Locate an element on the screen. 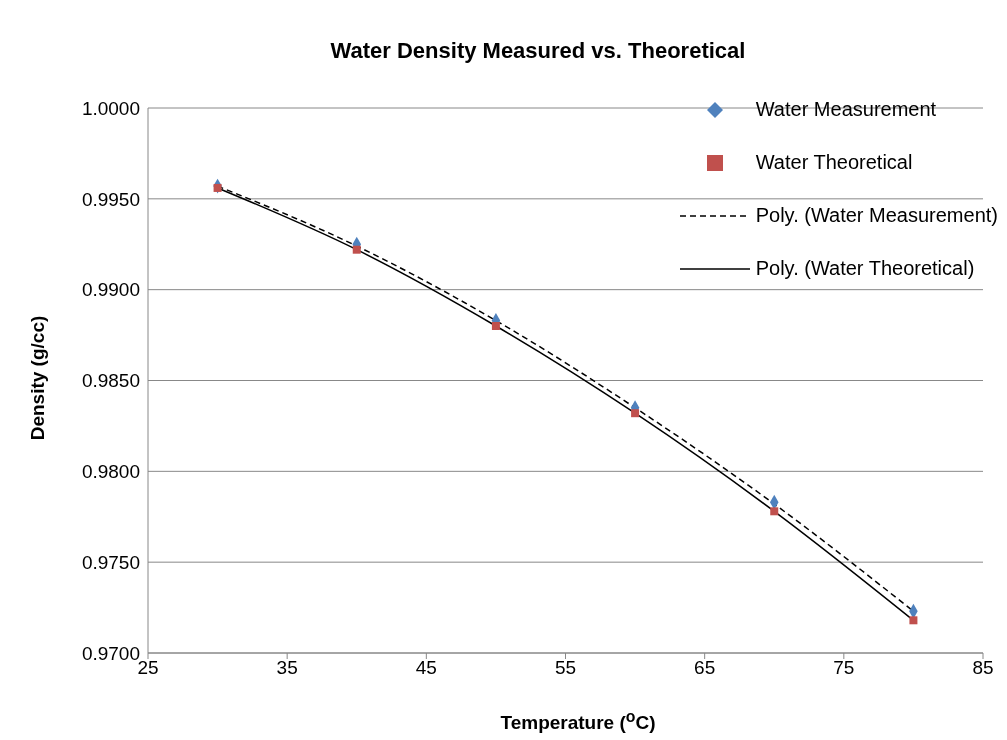 The width and height of the screenshot is (1007, 740). x-tick-label: 35 is located at coordinates (287, 668).